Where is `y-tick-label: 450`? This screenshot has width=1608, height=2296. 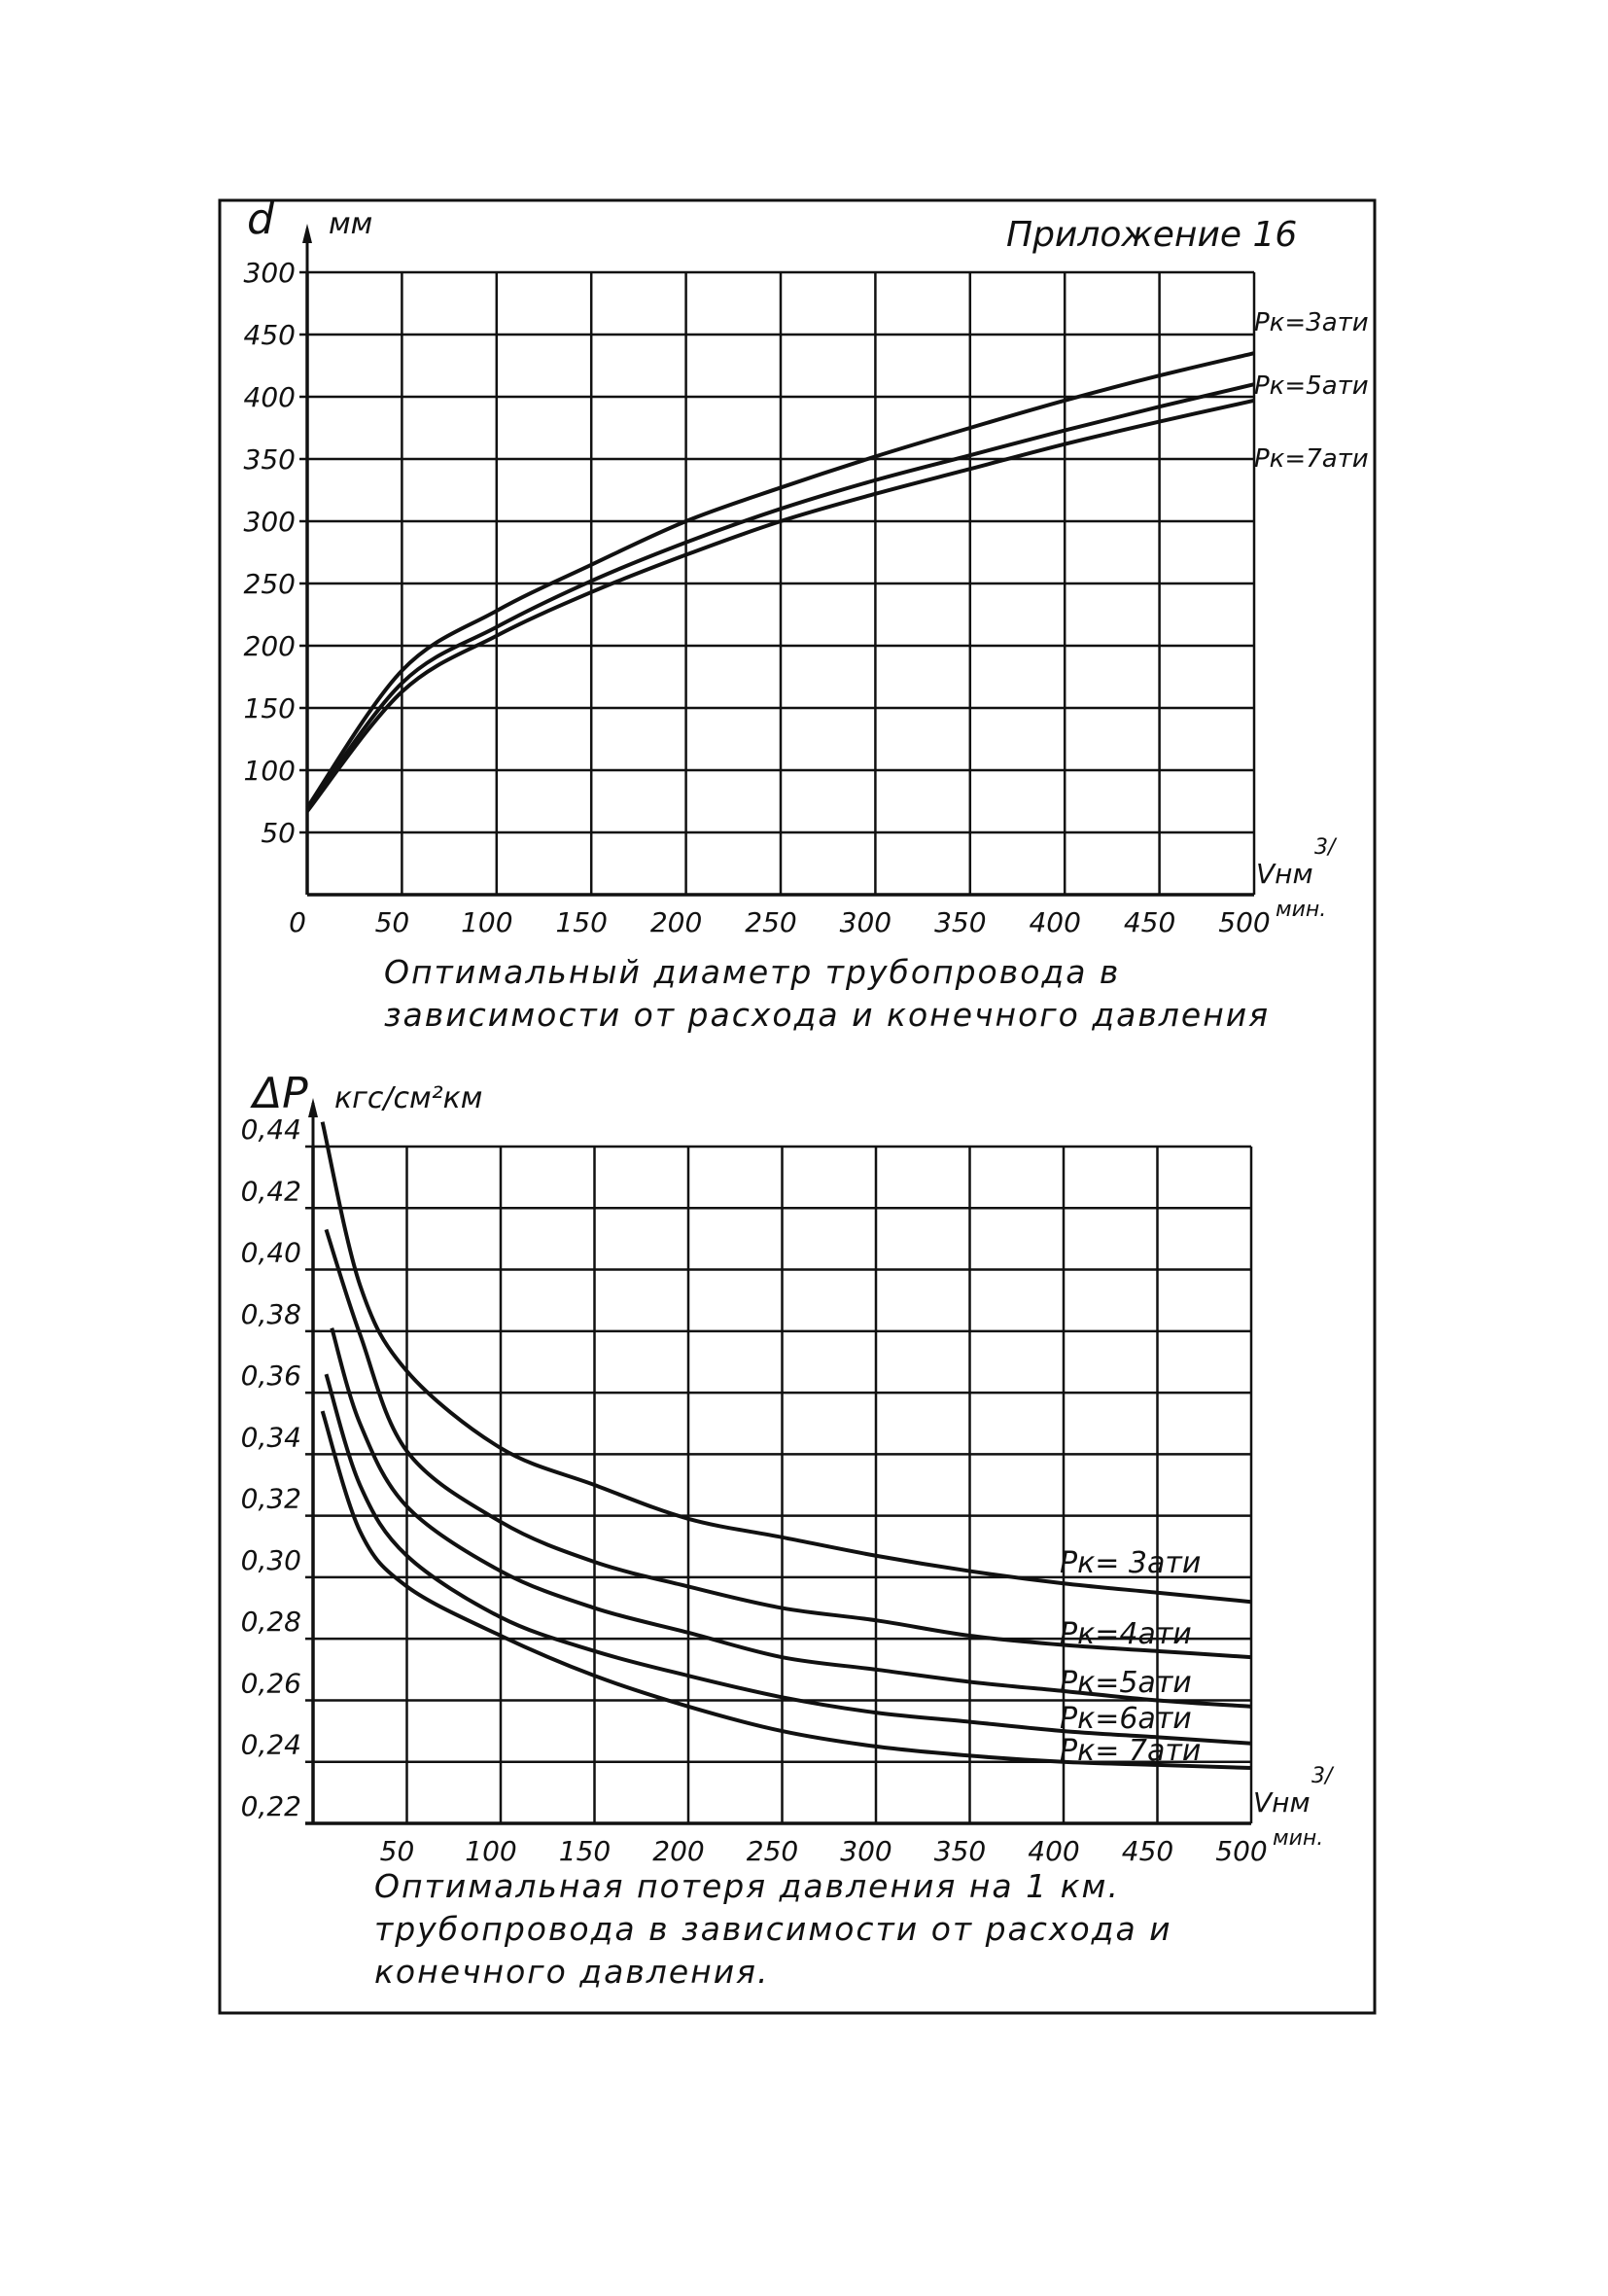
y-tick-label: 450 is located at coordinates (270, 335).